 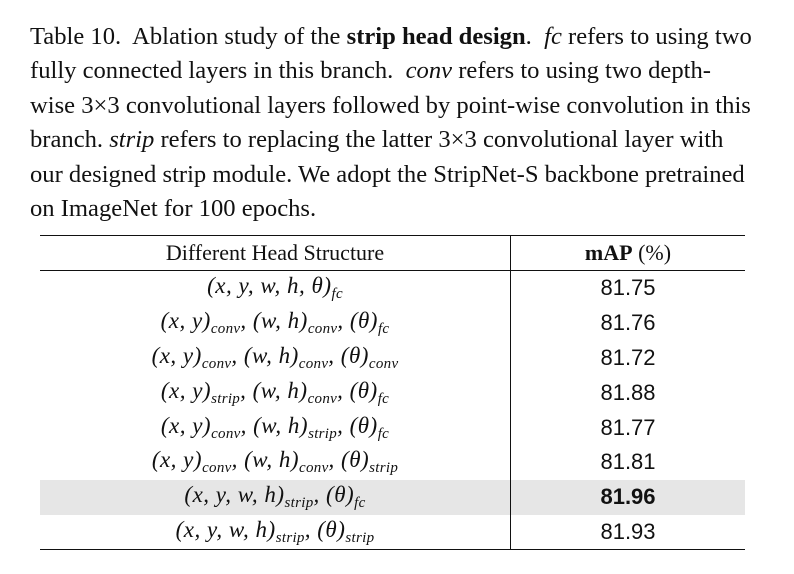 I want to click on head-structure-formula: (x, y)conv, (w, h)conv, (θ)strip, so click(x=275, y=462).